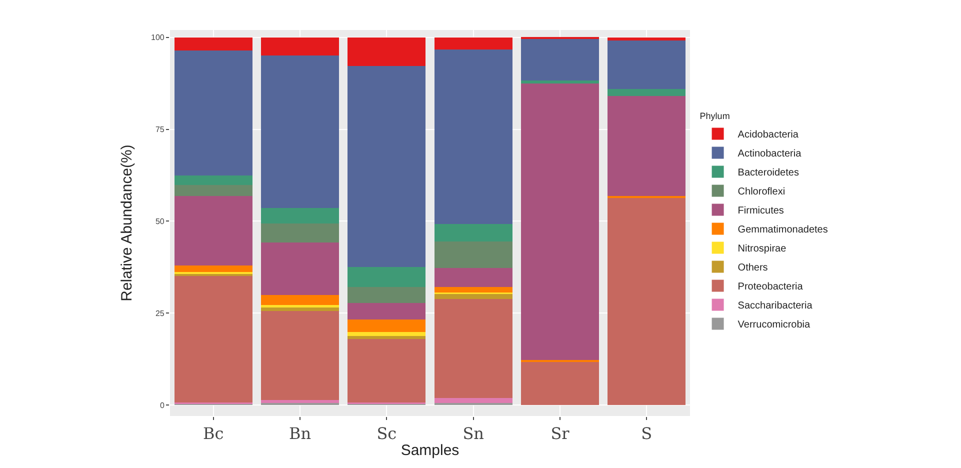 This screenshot has width=961, height=468. I want to click on legend-label: Actinobacteria, so click(770, 154).